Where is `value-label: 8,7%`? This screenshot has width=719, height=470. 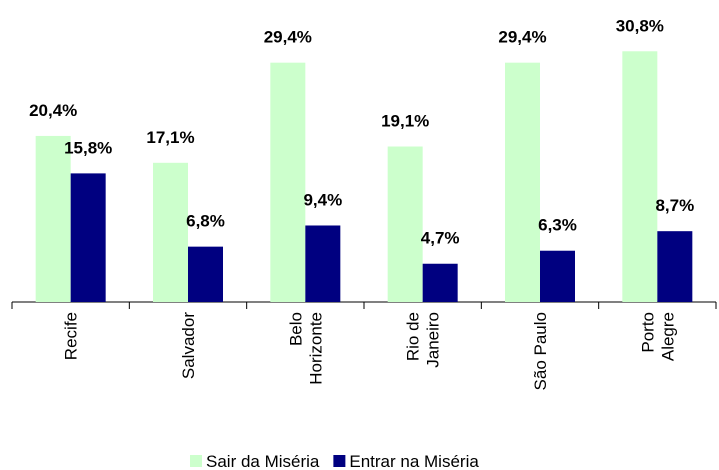 value-label: 8,7% is located at coordinates (674, 205).